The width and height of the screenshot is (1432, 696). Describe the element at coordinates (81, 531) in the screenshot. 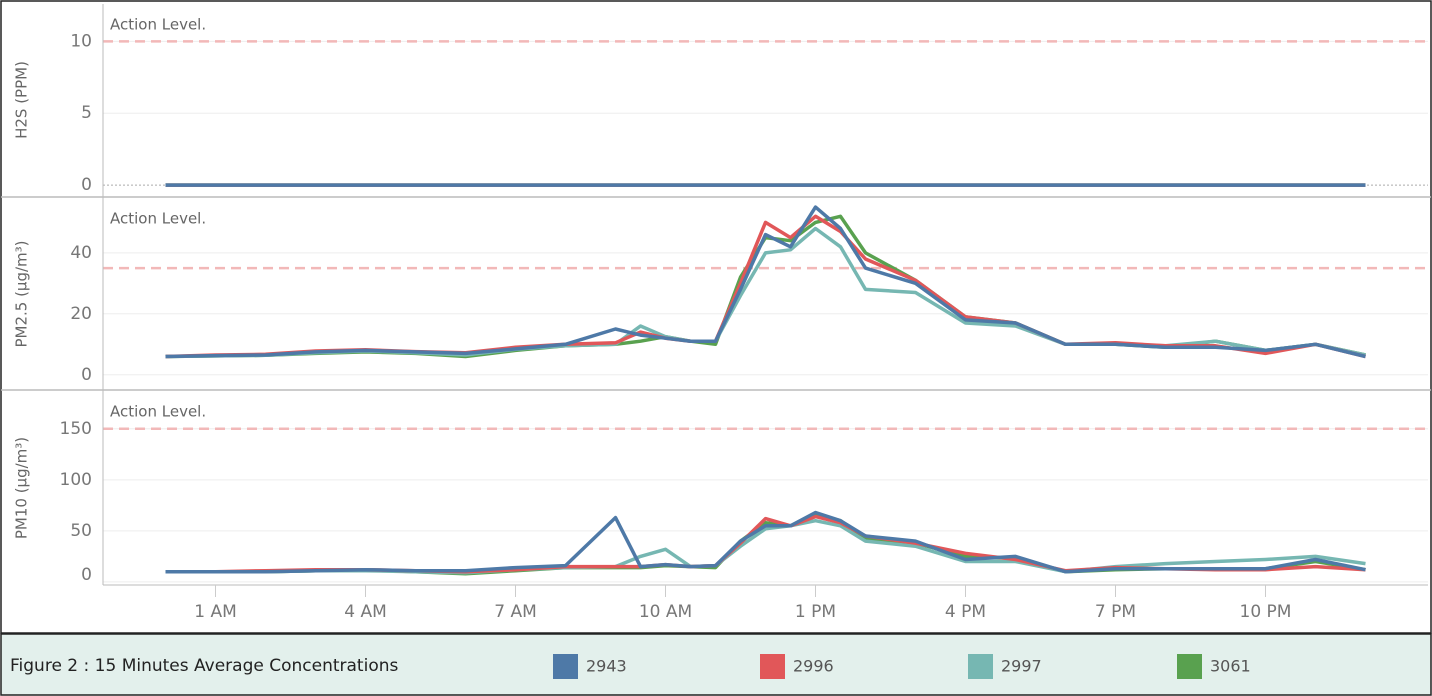

I see `y-tick-label: 50` at that location.